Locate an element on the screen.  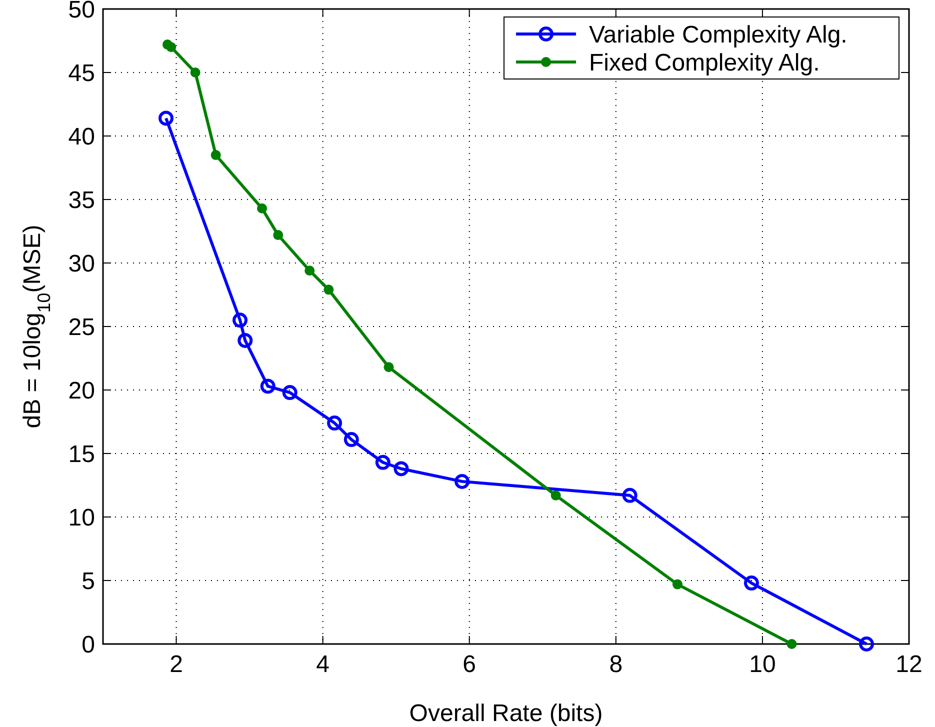
y-tick-label: 10 is located at coordinates (81, 518).